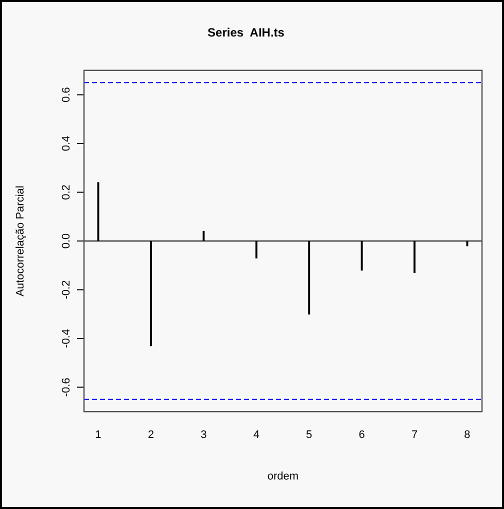 The image size is (504, 509). What do you see at coordinates (414, 435) in the screenshot?
I see `x-tick-label: 7` at bounding box center [414, 435].